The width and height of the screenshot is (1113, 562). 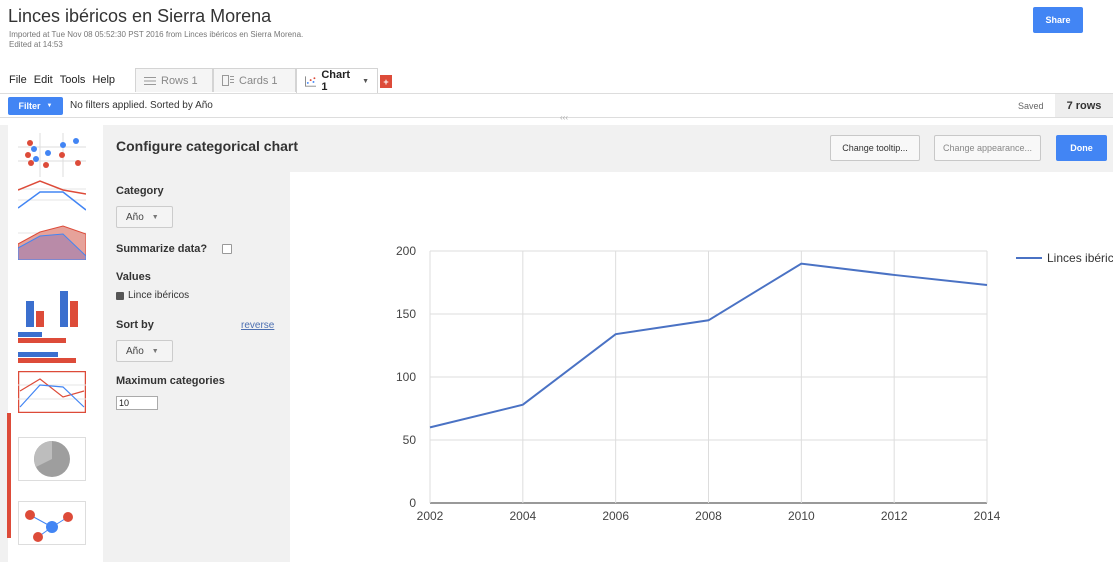 What do you see at coordinates (52, 195) in the screenshot?
I see `line-chart-thumb` at bounding box center [52, 195].